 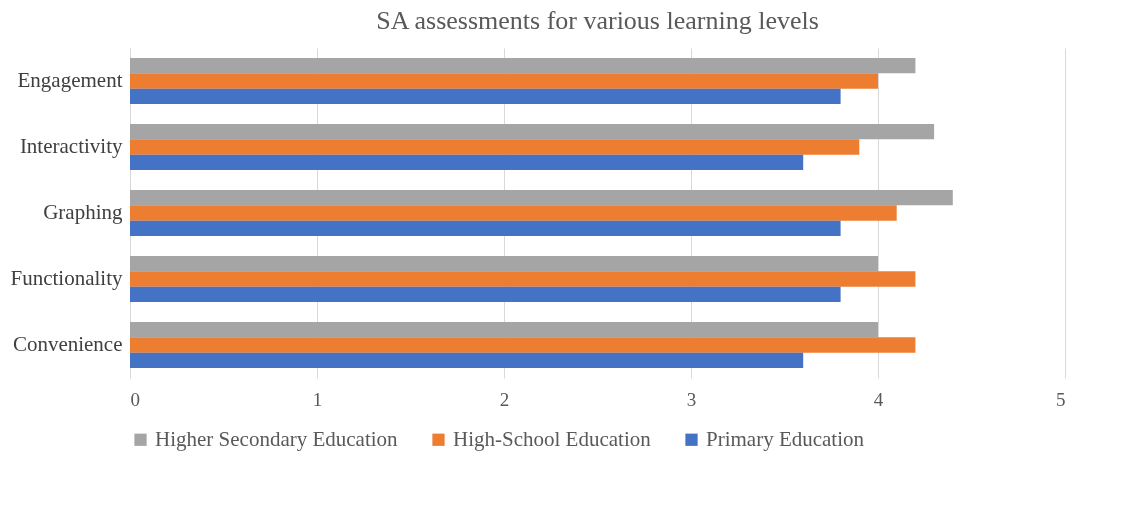 What do you see at coordinates (878, 399) in the screenshot?
I see `x-tick-label: 4` at bounding box center [878, 399].